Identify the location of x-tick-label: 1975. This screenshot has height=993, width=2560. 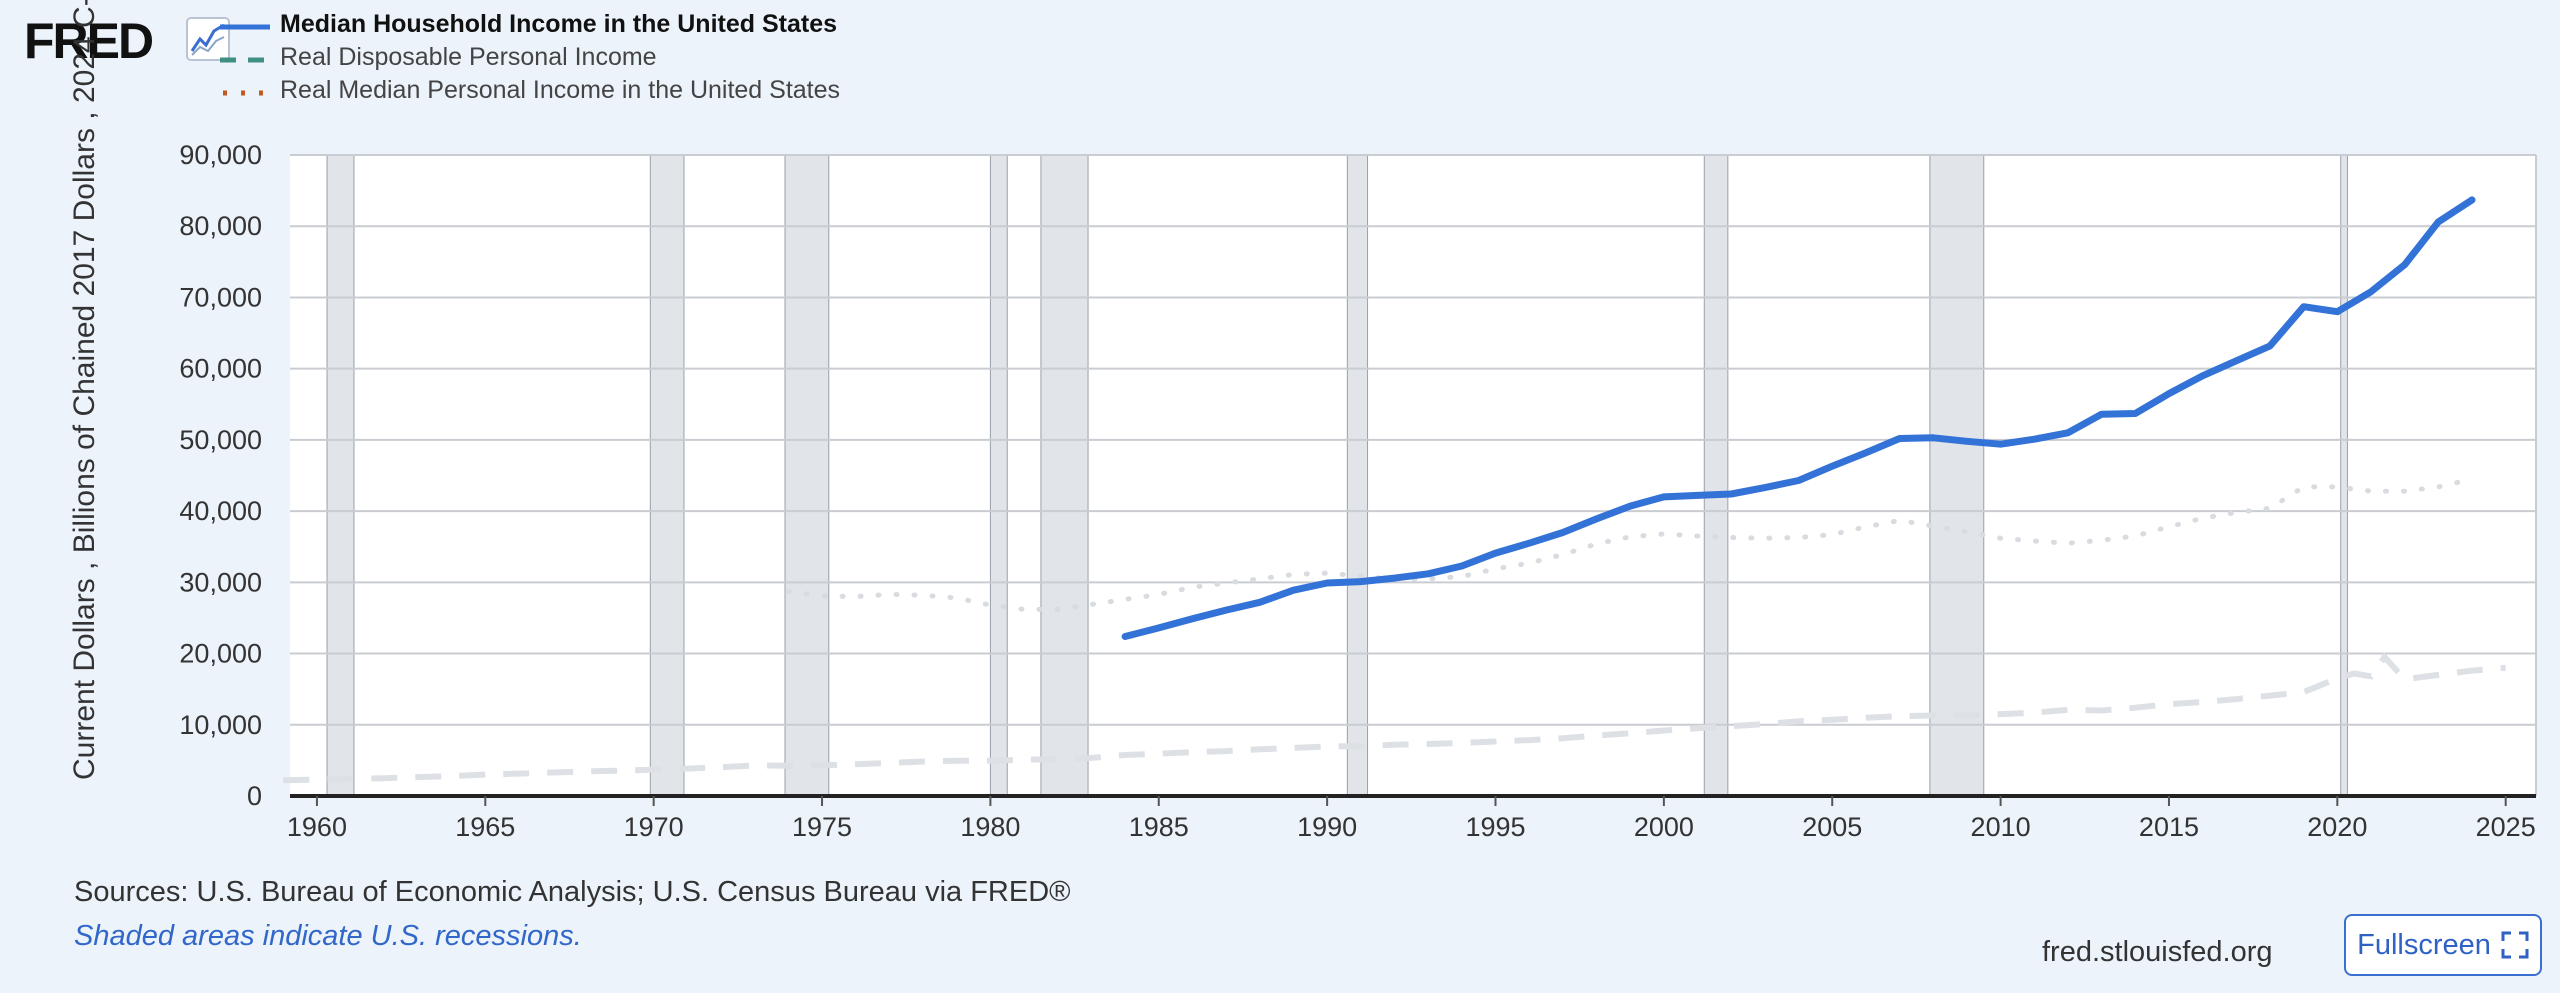
(822, 827).